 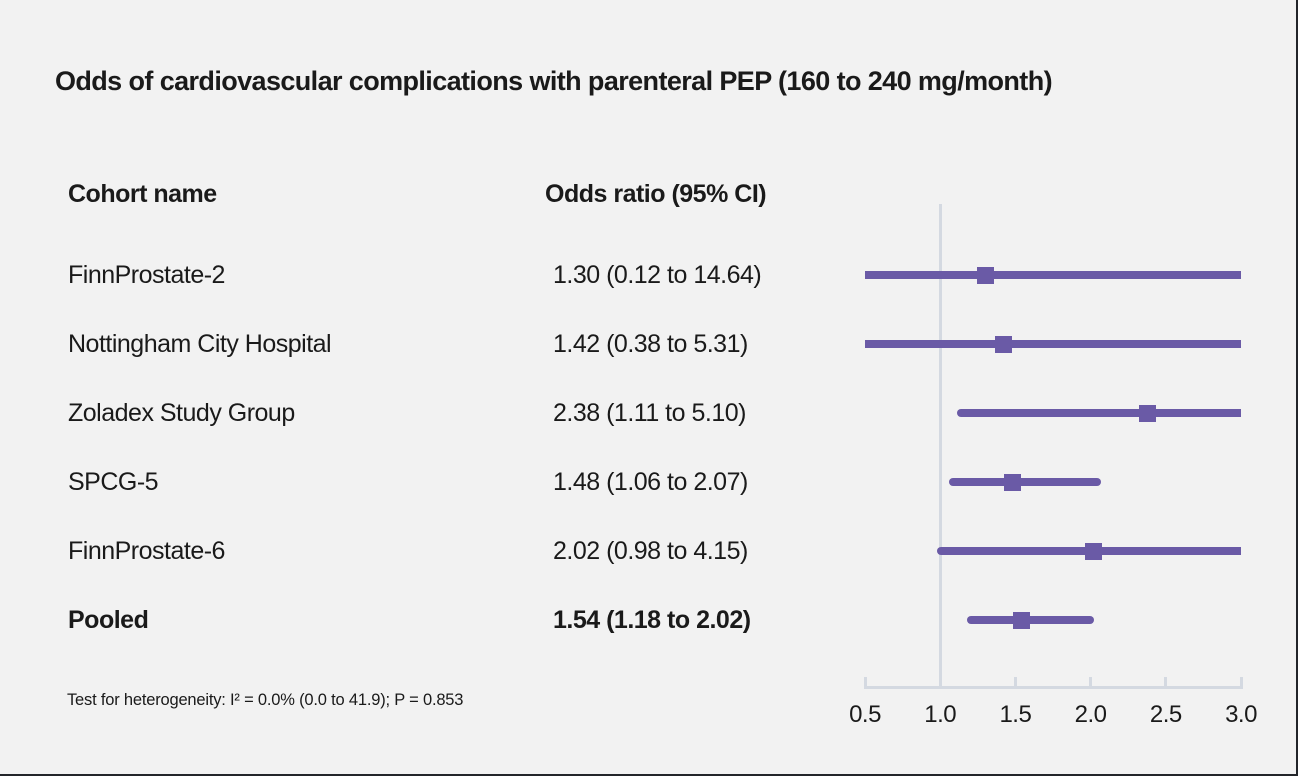 I want to click on cohort-label: Pooled, so click(x=108, y=620).